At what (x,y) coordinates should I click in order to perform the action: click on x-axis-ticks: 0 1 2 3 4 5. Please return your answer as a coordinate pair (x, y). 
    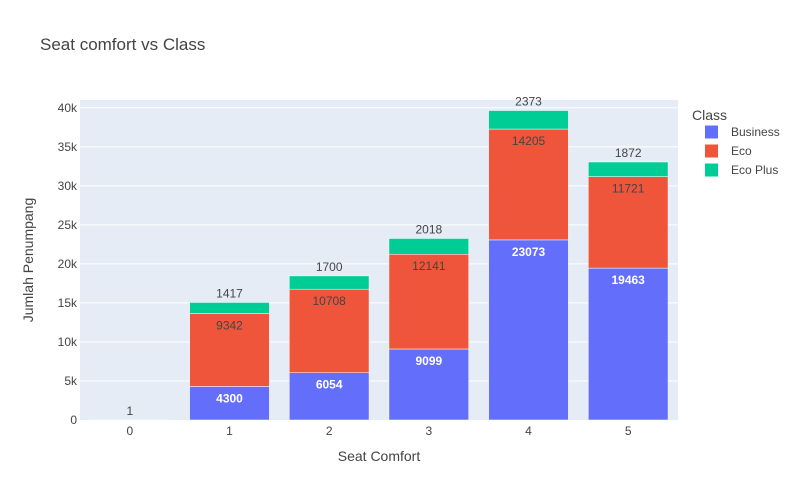
    Looking at the image, I should click on (378, 431).